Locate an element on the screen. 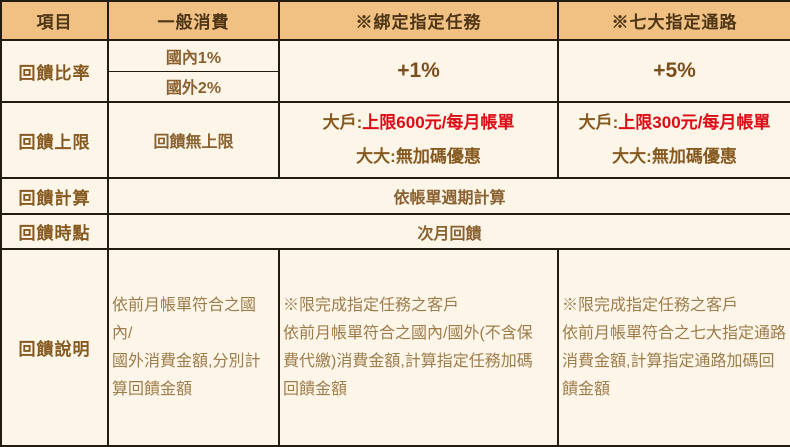  timing-value-cell: 次月回饋 is located at coordinates (448, 231).